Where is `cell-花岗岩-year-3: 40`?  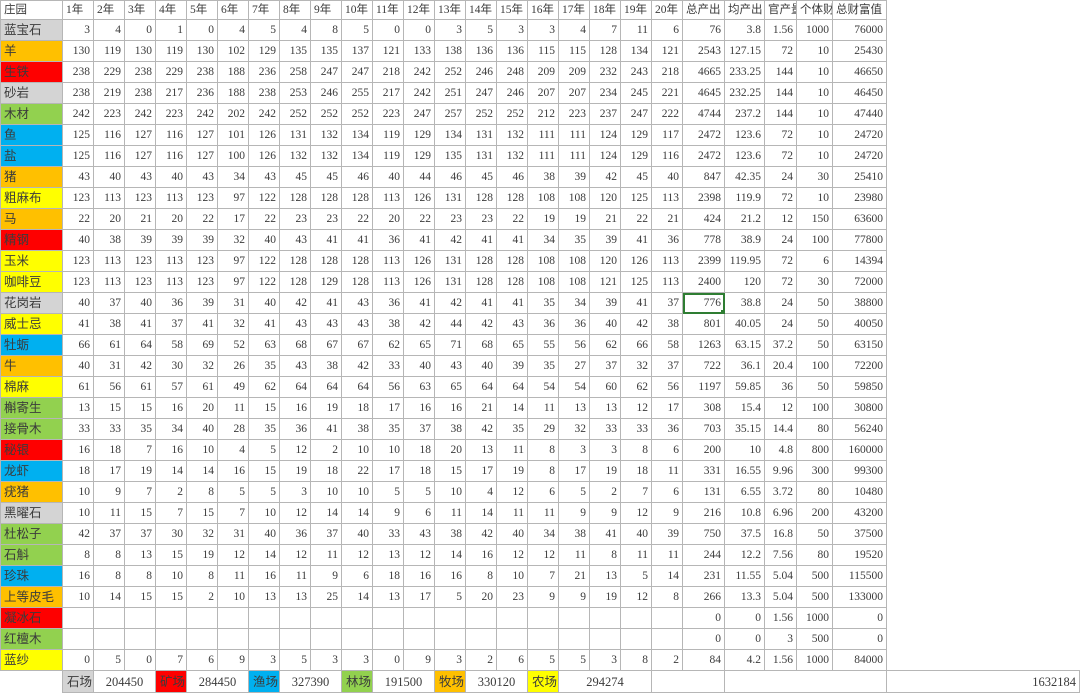 cell-花岗岩-year-3: 40 is located at coordinates (140, 303).